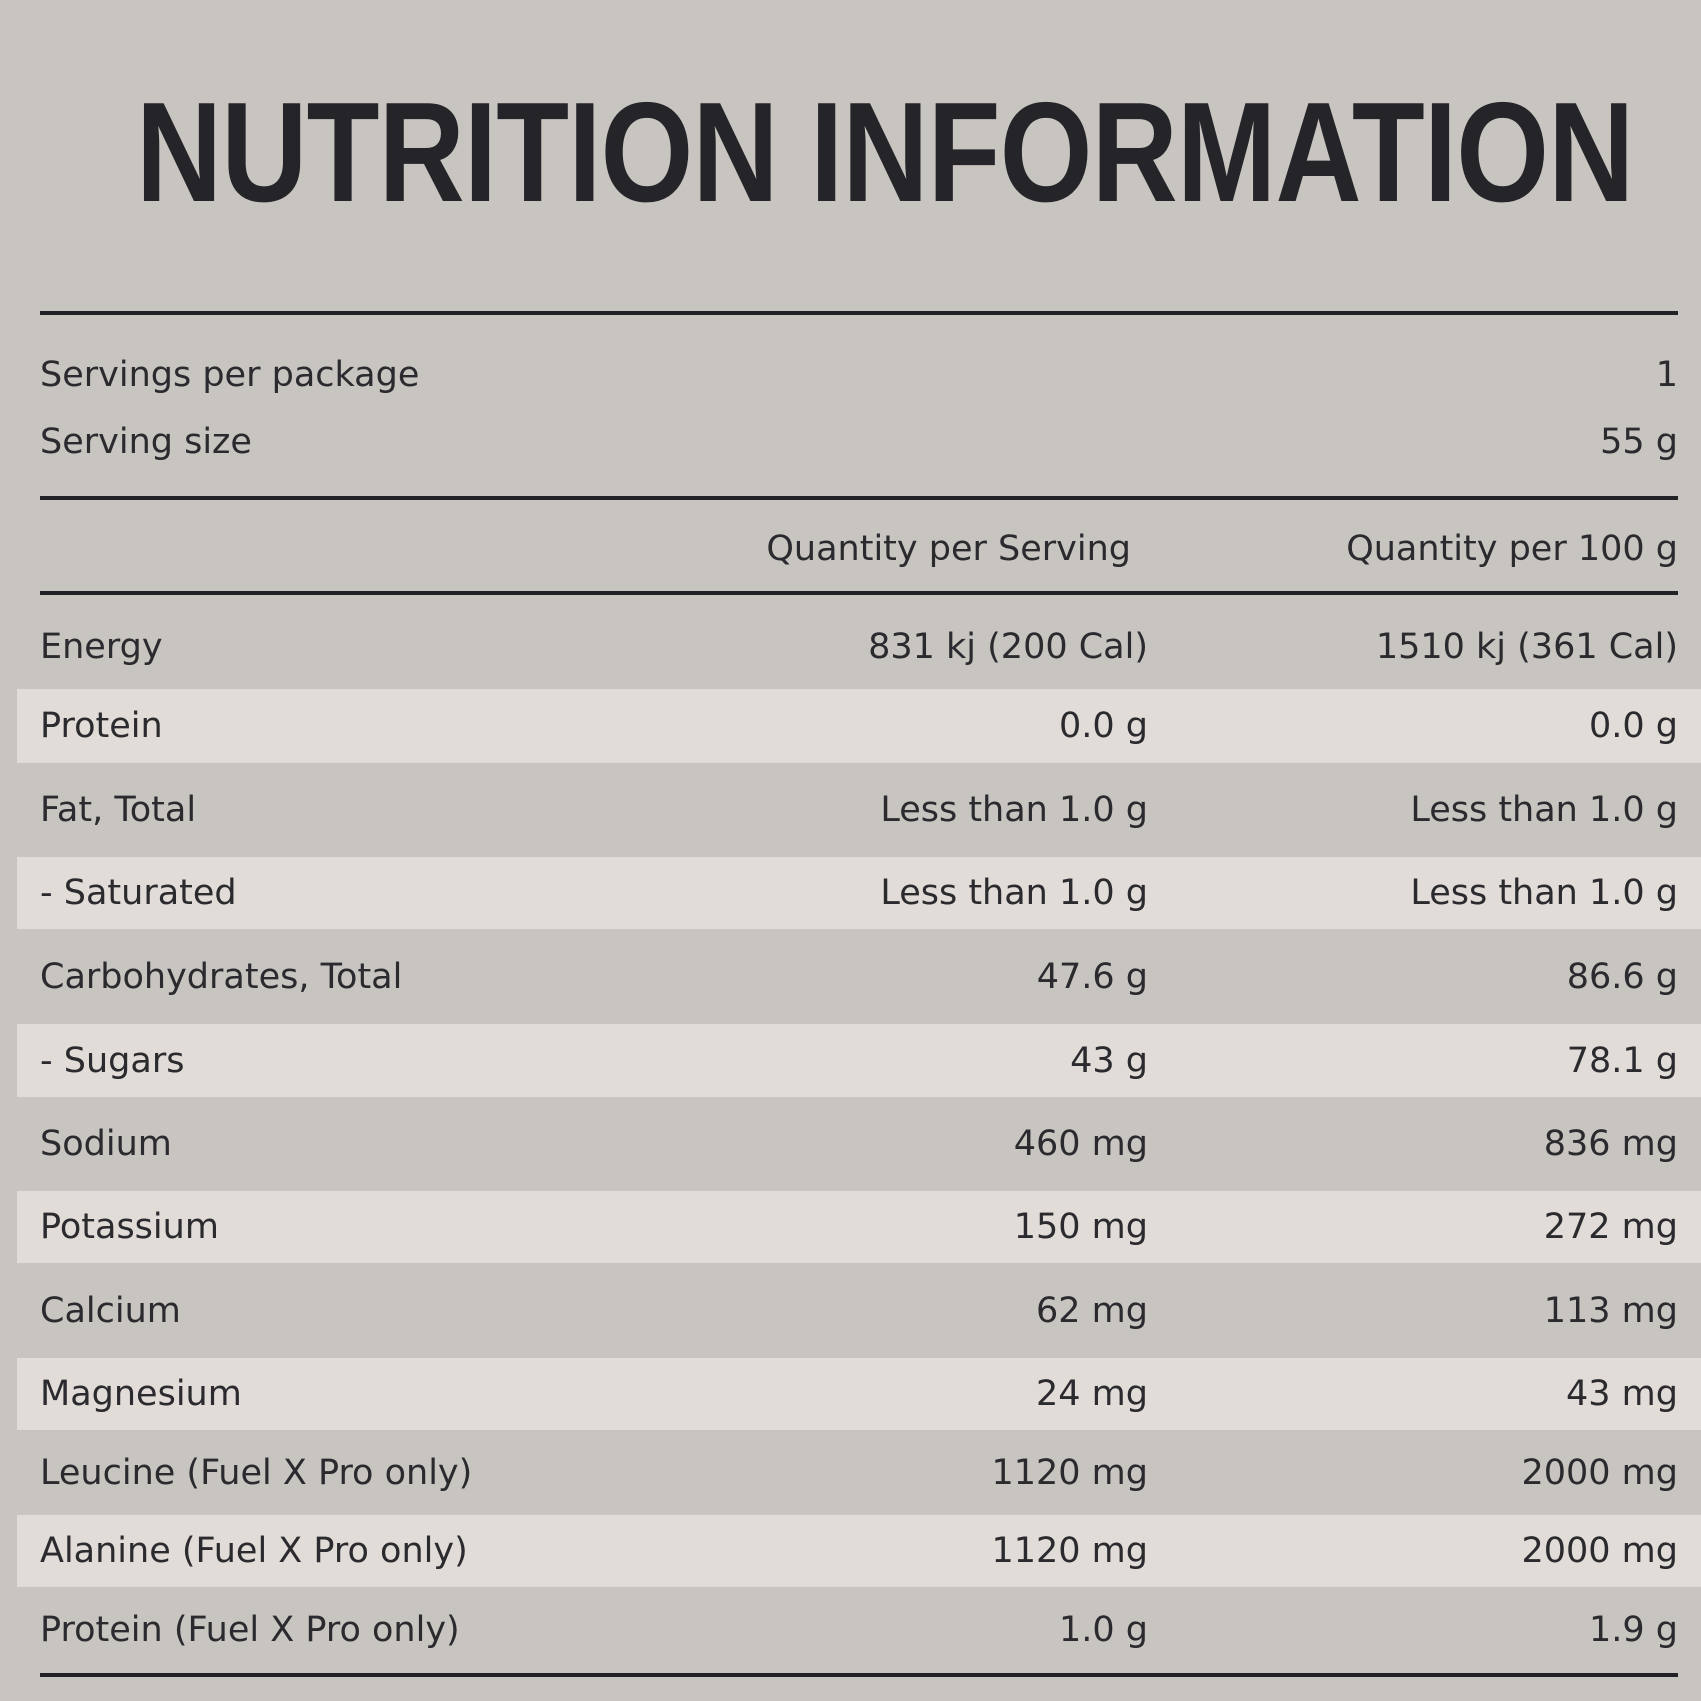 The image size is (1701, 1701). Describe the element at coordinates (146, 442) in the screenshot. I see `serving-size-label: Serving size` at that location.